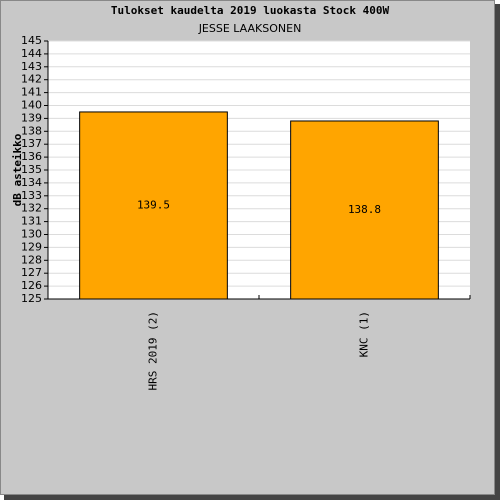  I want to click on y-tick-label: 135, so click(31, 169).